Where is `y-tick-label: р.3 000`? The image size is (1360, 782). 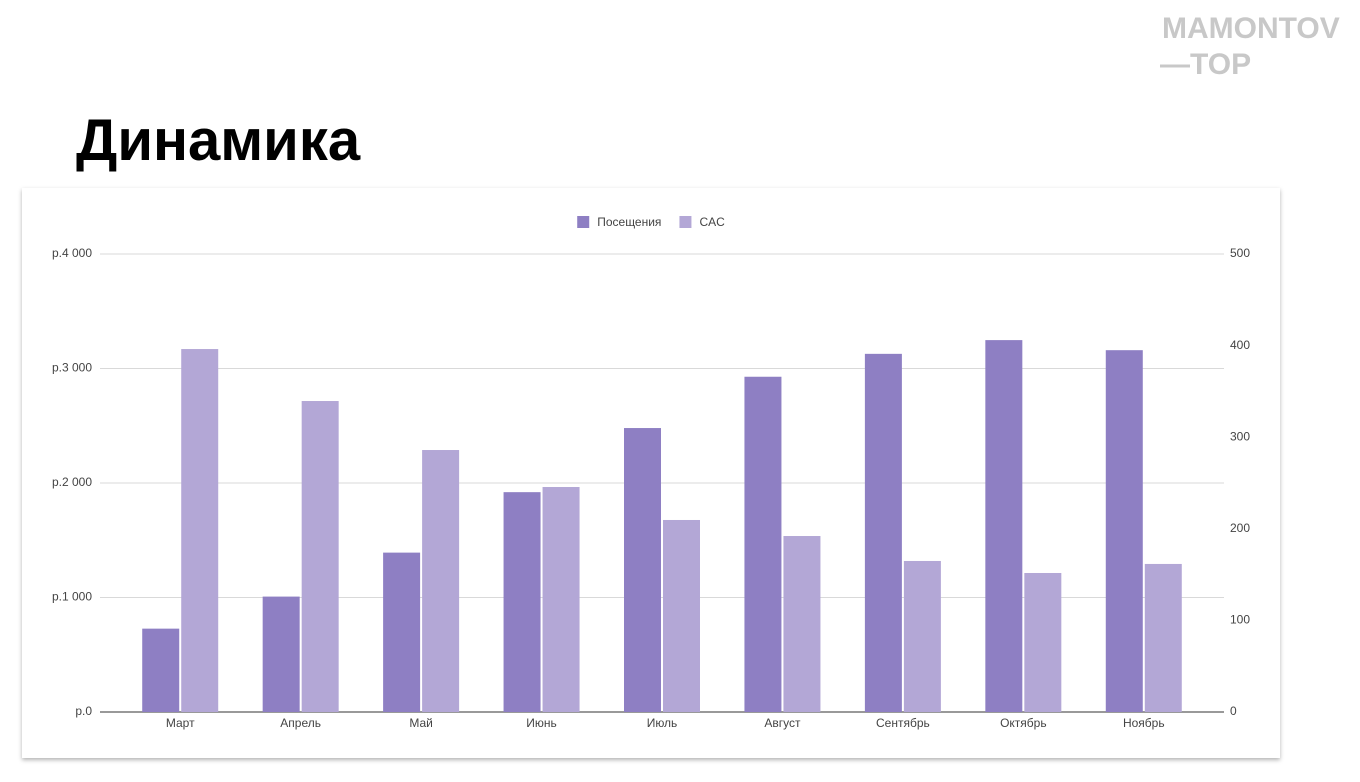
y-tick-label: р.3 000 is located at coordinates (72, 368).